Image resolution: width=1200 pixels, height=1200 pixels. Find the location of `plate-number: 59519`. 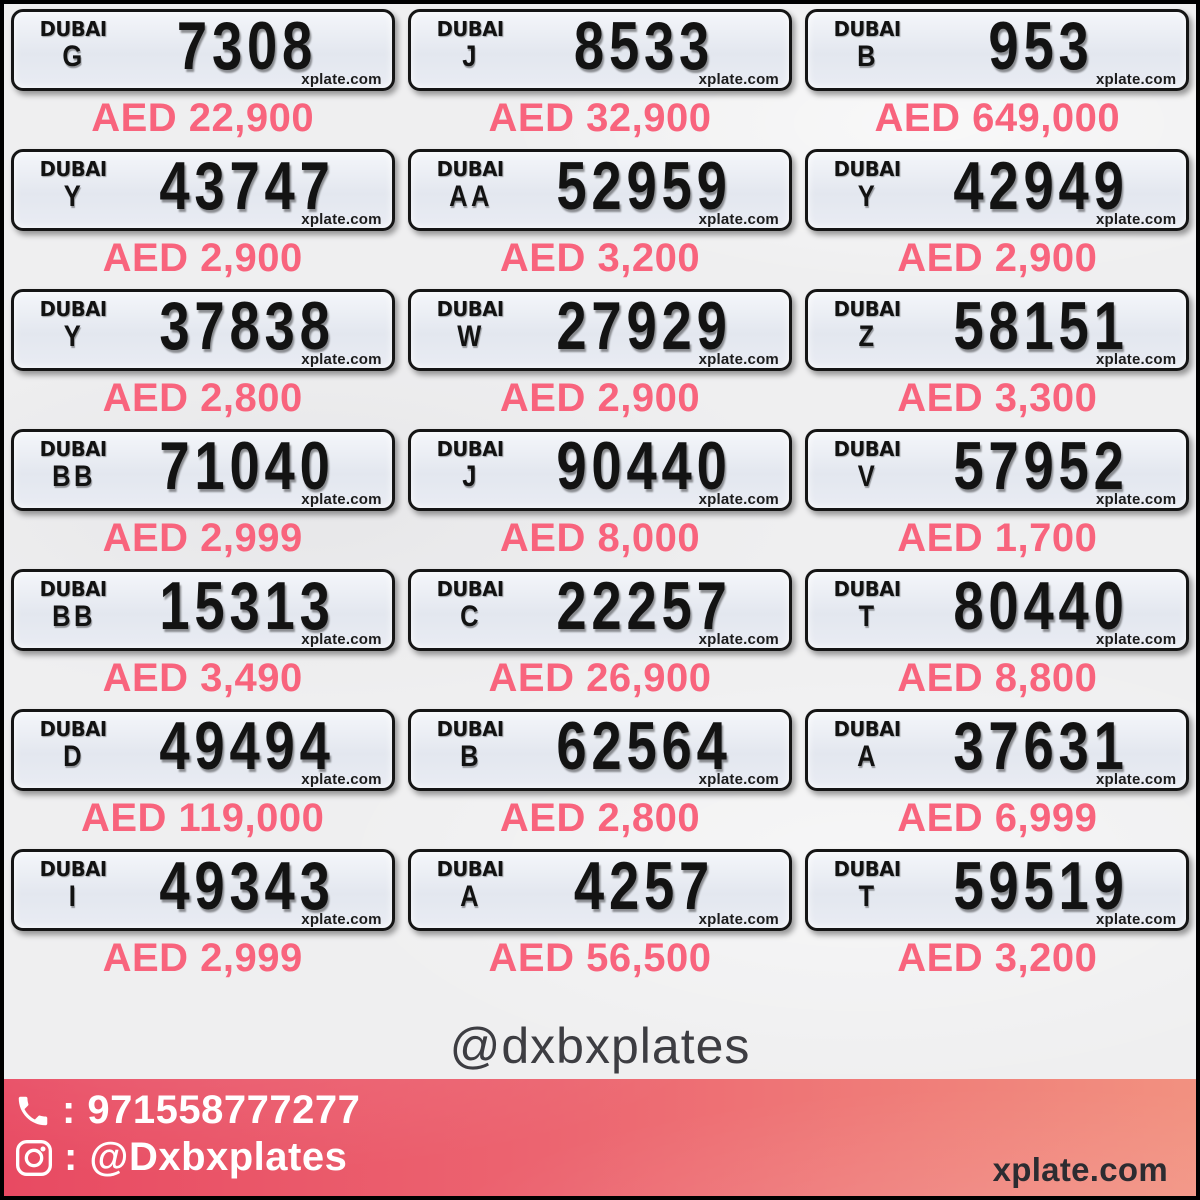

plate-number: 59519 is located at coordinates (1041, 885).